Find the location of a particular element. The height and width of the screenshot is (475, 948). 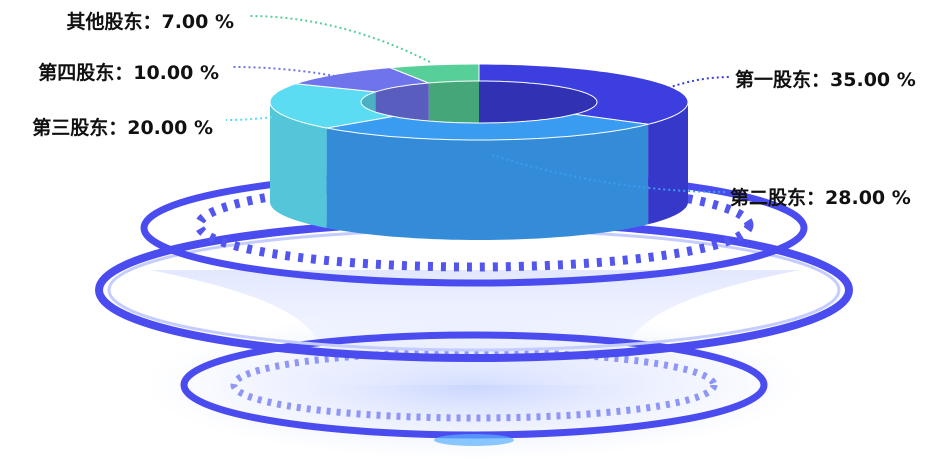

data-label: 第三股东：20.00 % is located at coordinates (122, 127).